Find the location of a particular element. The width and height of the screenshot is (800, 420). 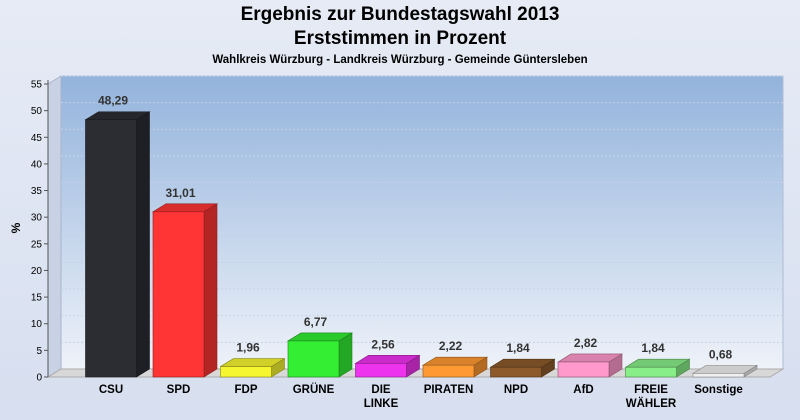

x-tick-label: AfD is located at coordinates (583, 390).